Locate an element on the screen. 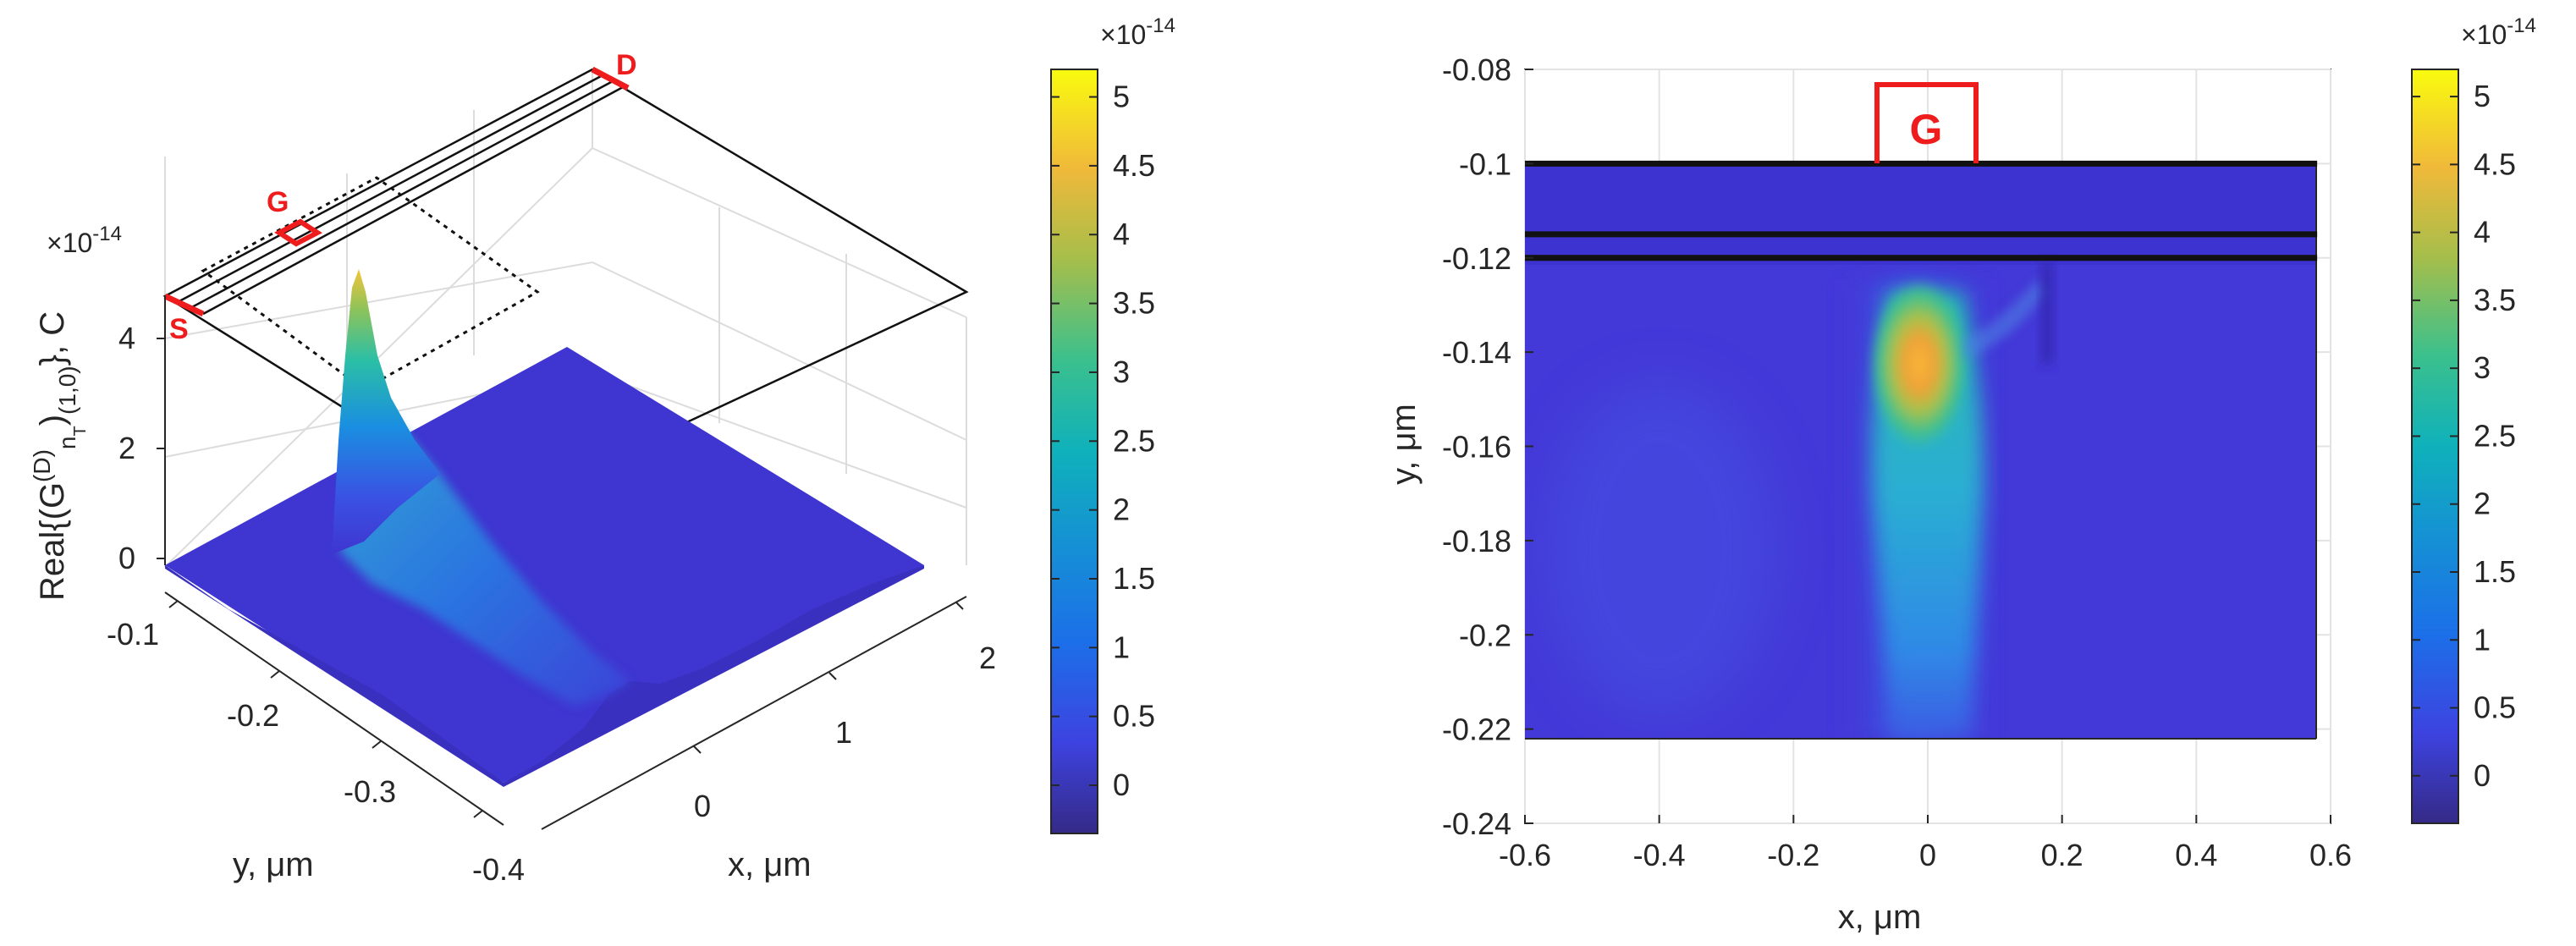 The image size is (2576, 946). heatmap-y-tick-5: -0.18 is located at coordinates (1476, 541).